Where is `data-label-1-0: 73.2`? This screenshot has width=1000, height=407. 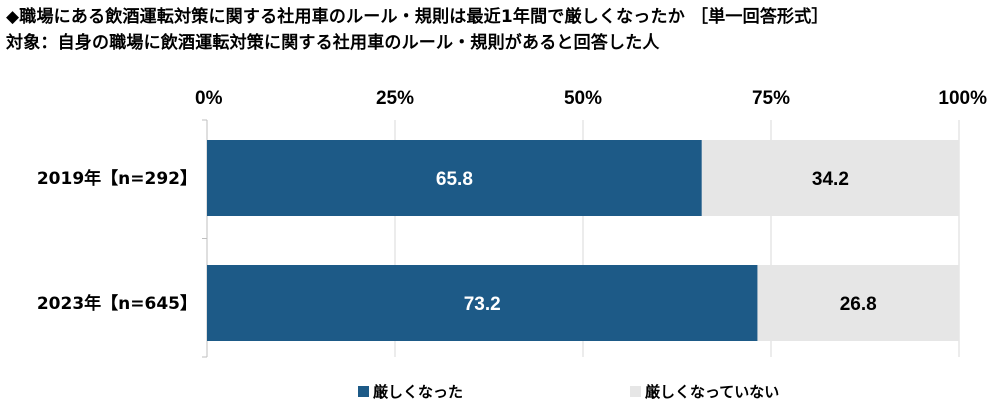
data-label-1-0: 73.2 is located at coordinates (482, 304).